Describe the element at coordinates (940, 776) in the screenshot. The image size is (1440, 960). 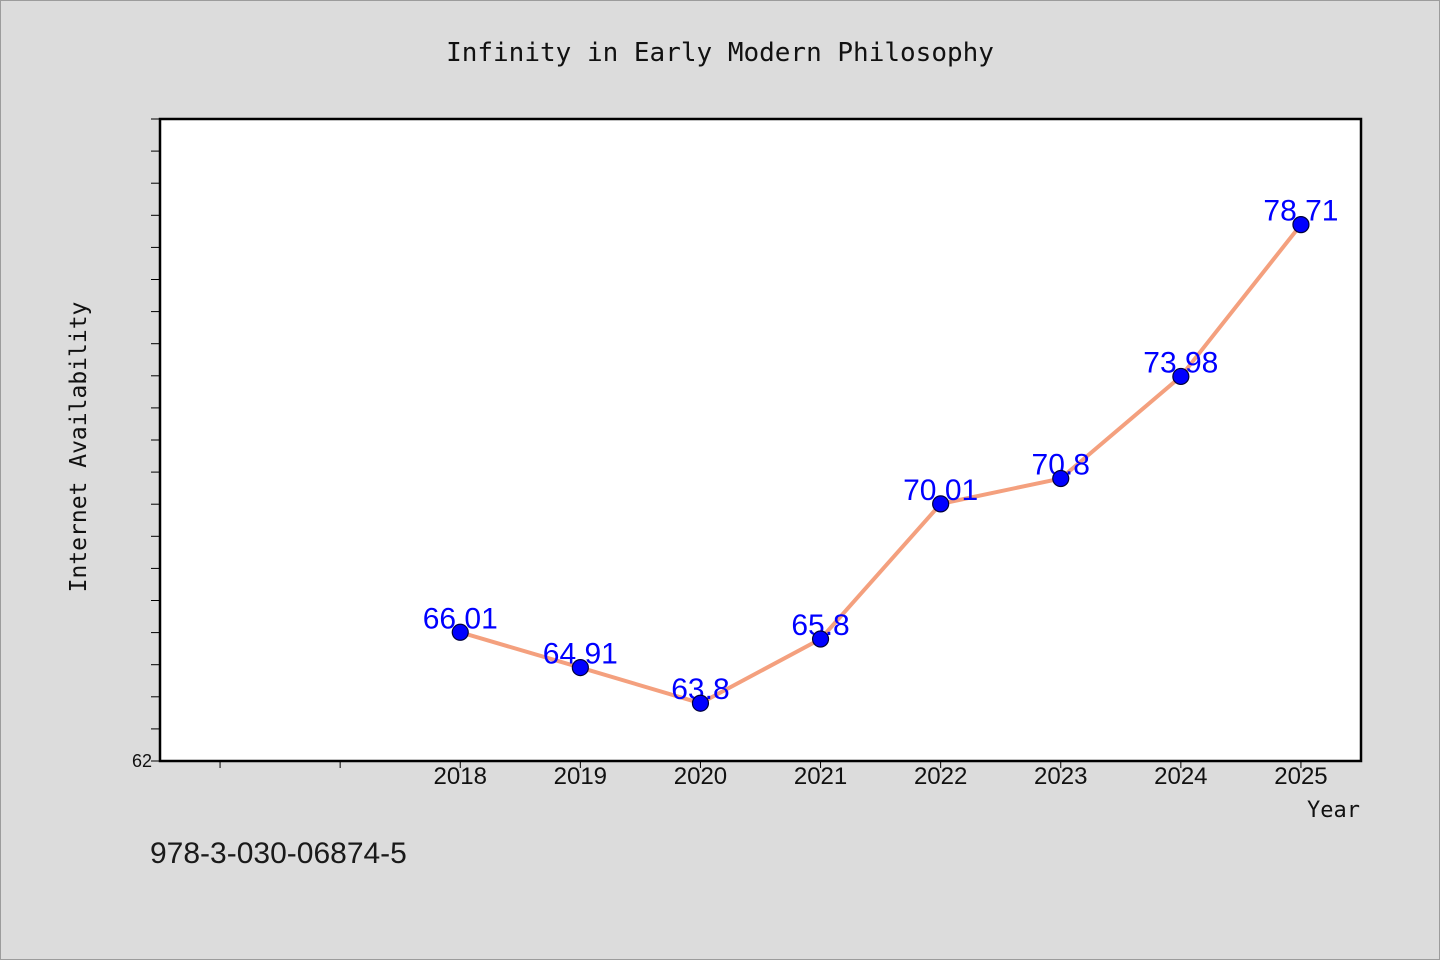
I see `x-tick-label: 2022` at that location.